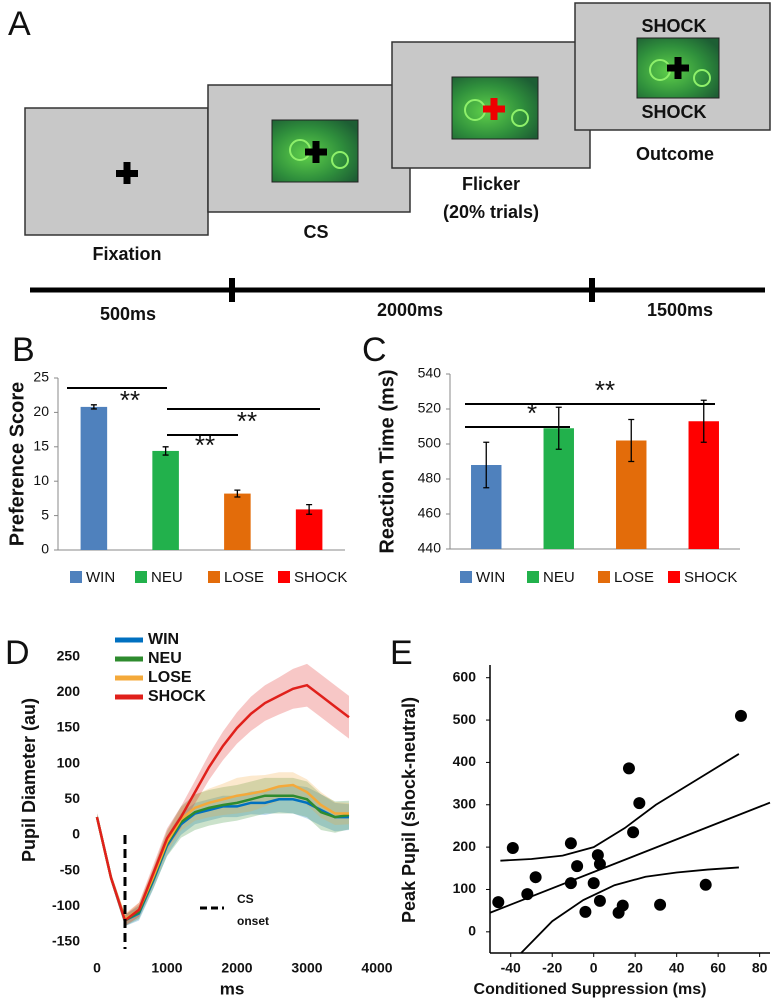 This screenshot has width=780, height=1001. Describe the element at coordinates (760, 968) in the screenshot. I see `x-tick-label: 80` at that location.